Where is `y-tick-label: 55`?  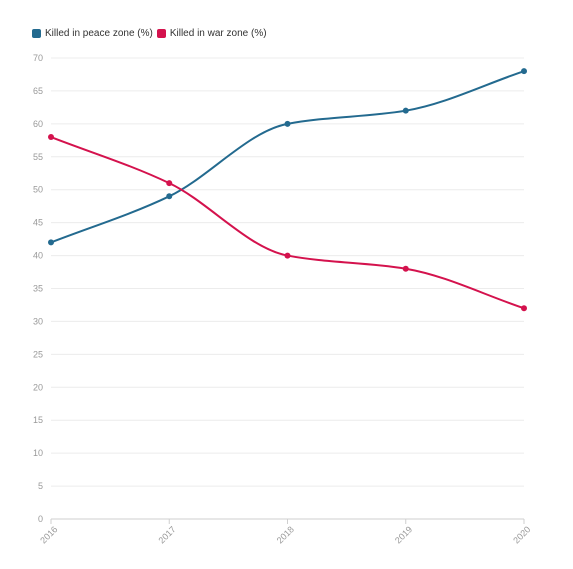
y-tick-label: 55 is located at coordinates (38, 157).